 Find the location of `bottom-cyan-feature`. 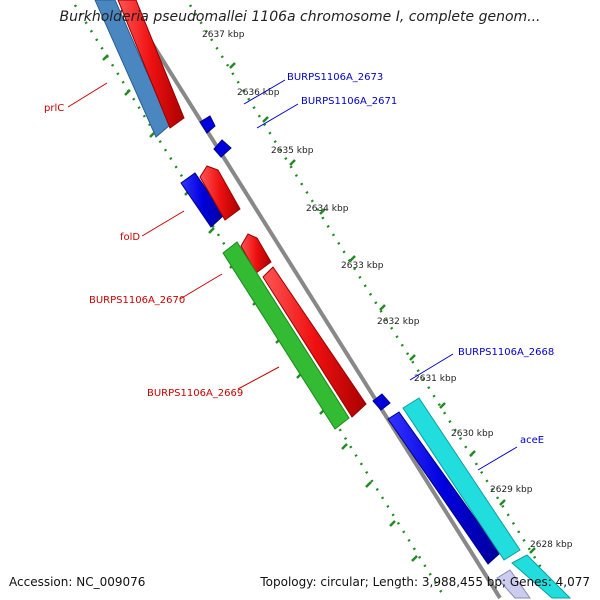

bottom-cyan-feature is located at coordinates (541, 576).